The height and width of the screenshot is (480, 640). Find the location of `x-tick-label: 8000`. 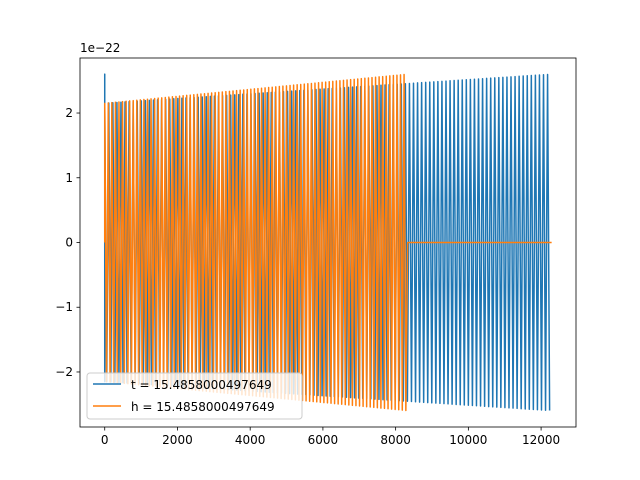

x-tick-label: 8000 is located at coordinates (395, 440).